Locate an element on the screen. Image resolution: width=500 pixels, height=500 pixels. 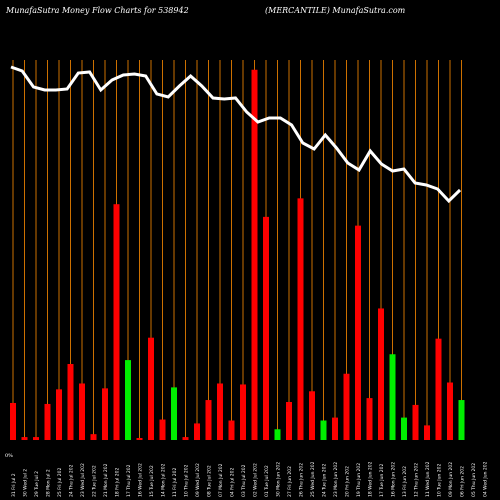
x-tick-label: 27 Fri Jun 202 is located at coordinates (290, 481).